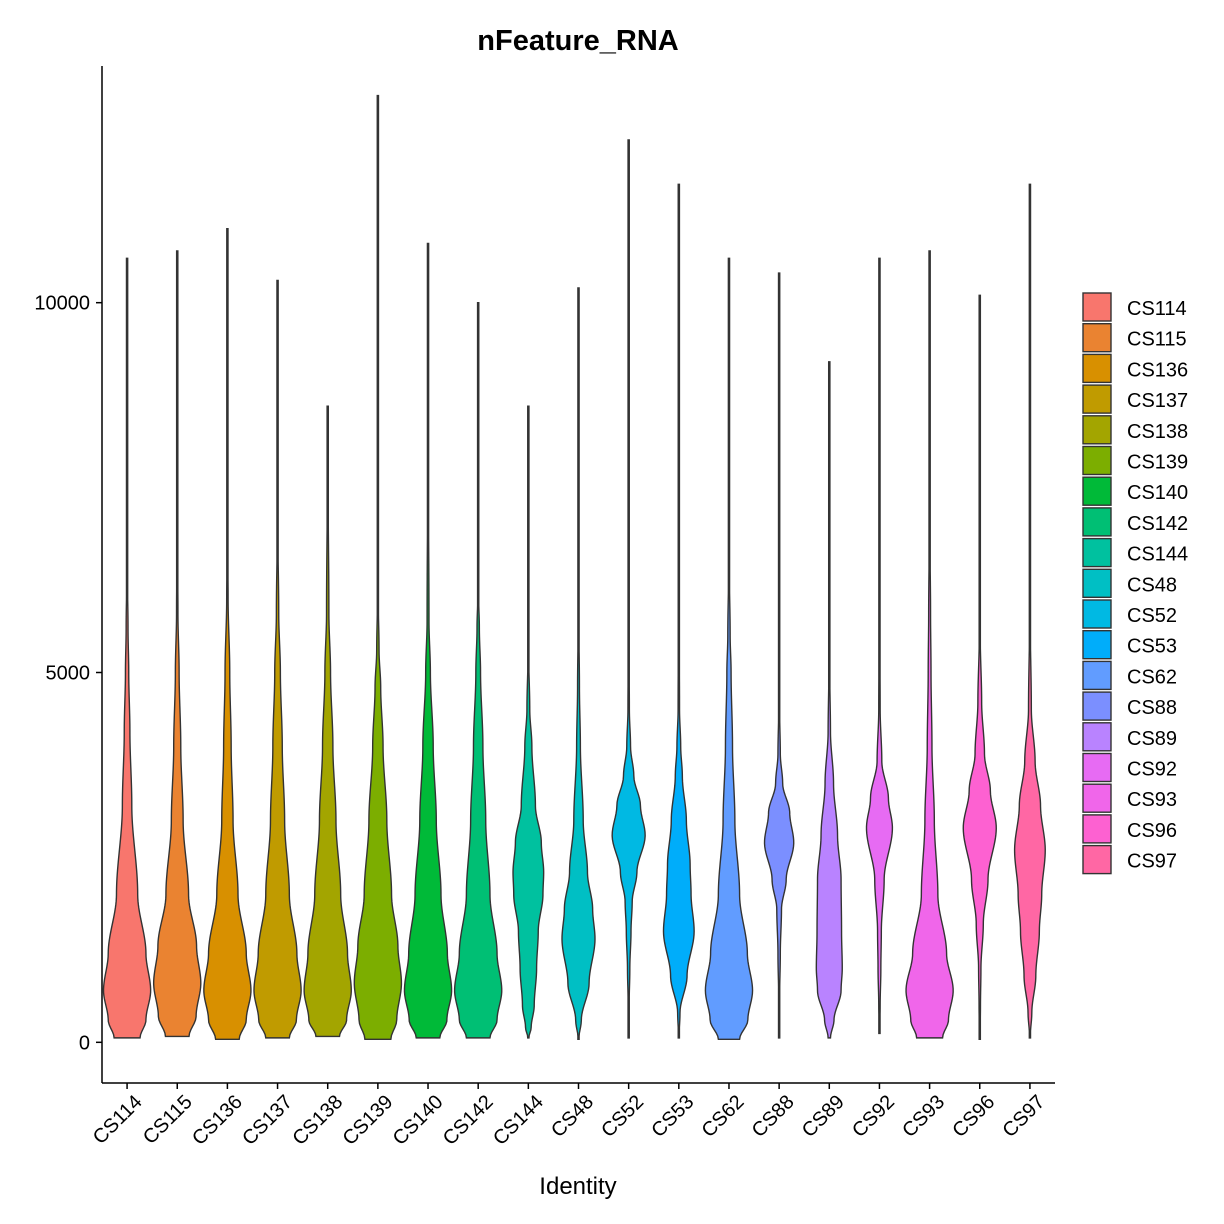  Describe the element at coordinates (1157, 555) in the screenshot. I see `legend-label-CS144: CS144` at that location.